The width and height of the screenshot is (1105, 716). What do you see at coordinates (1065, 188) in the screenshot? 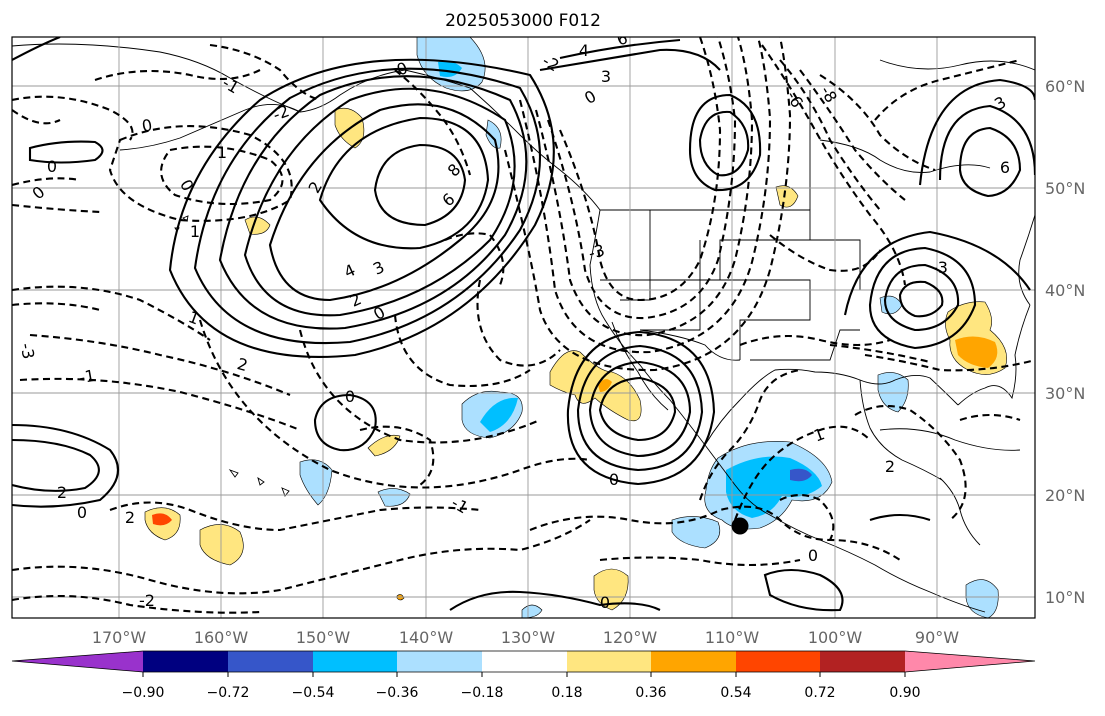
I see `lat-tick-label: 50°N` at bounding box center [1065, 188].